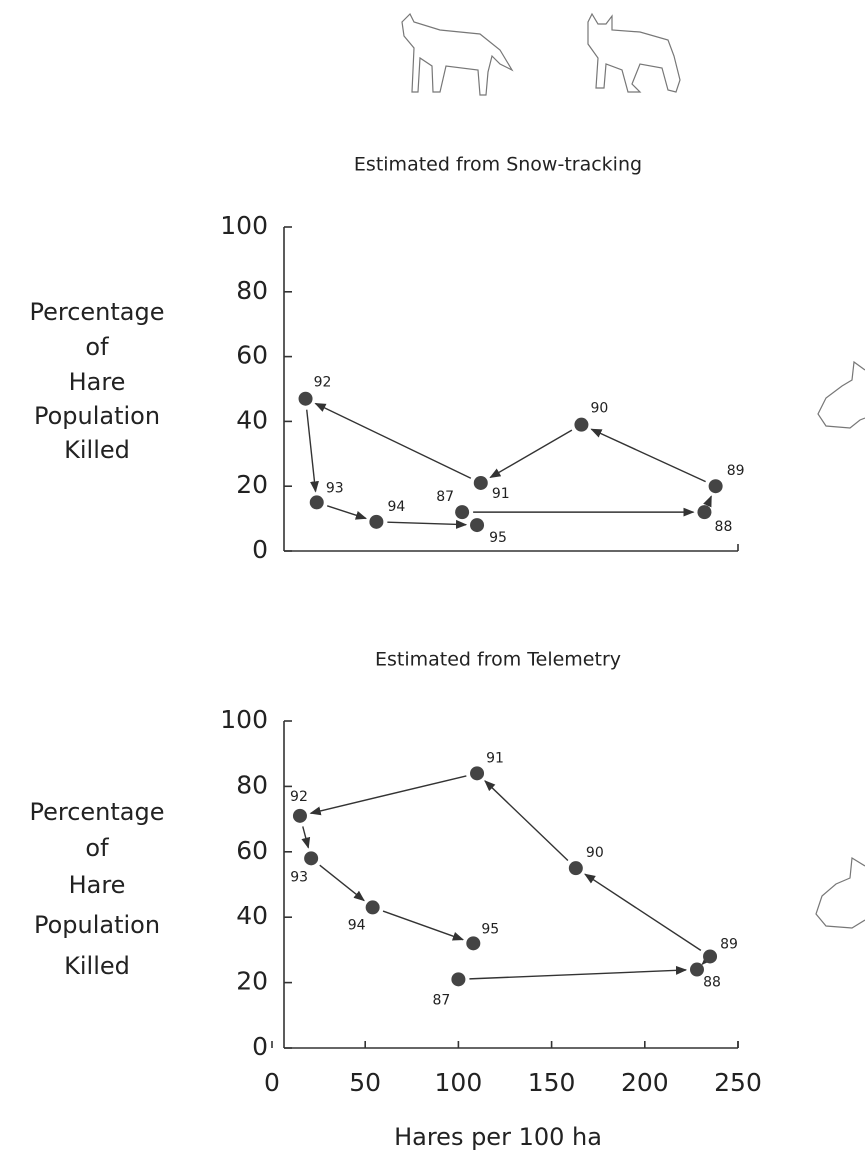 Image resolution: width=865 pixels, height=1162 pixels. What do you see at coordinates (272, 1082) in the screenshot?
I see `x-tick-label: 0` at bounding box center [272, 1082].